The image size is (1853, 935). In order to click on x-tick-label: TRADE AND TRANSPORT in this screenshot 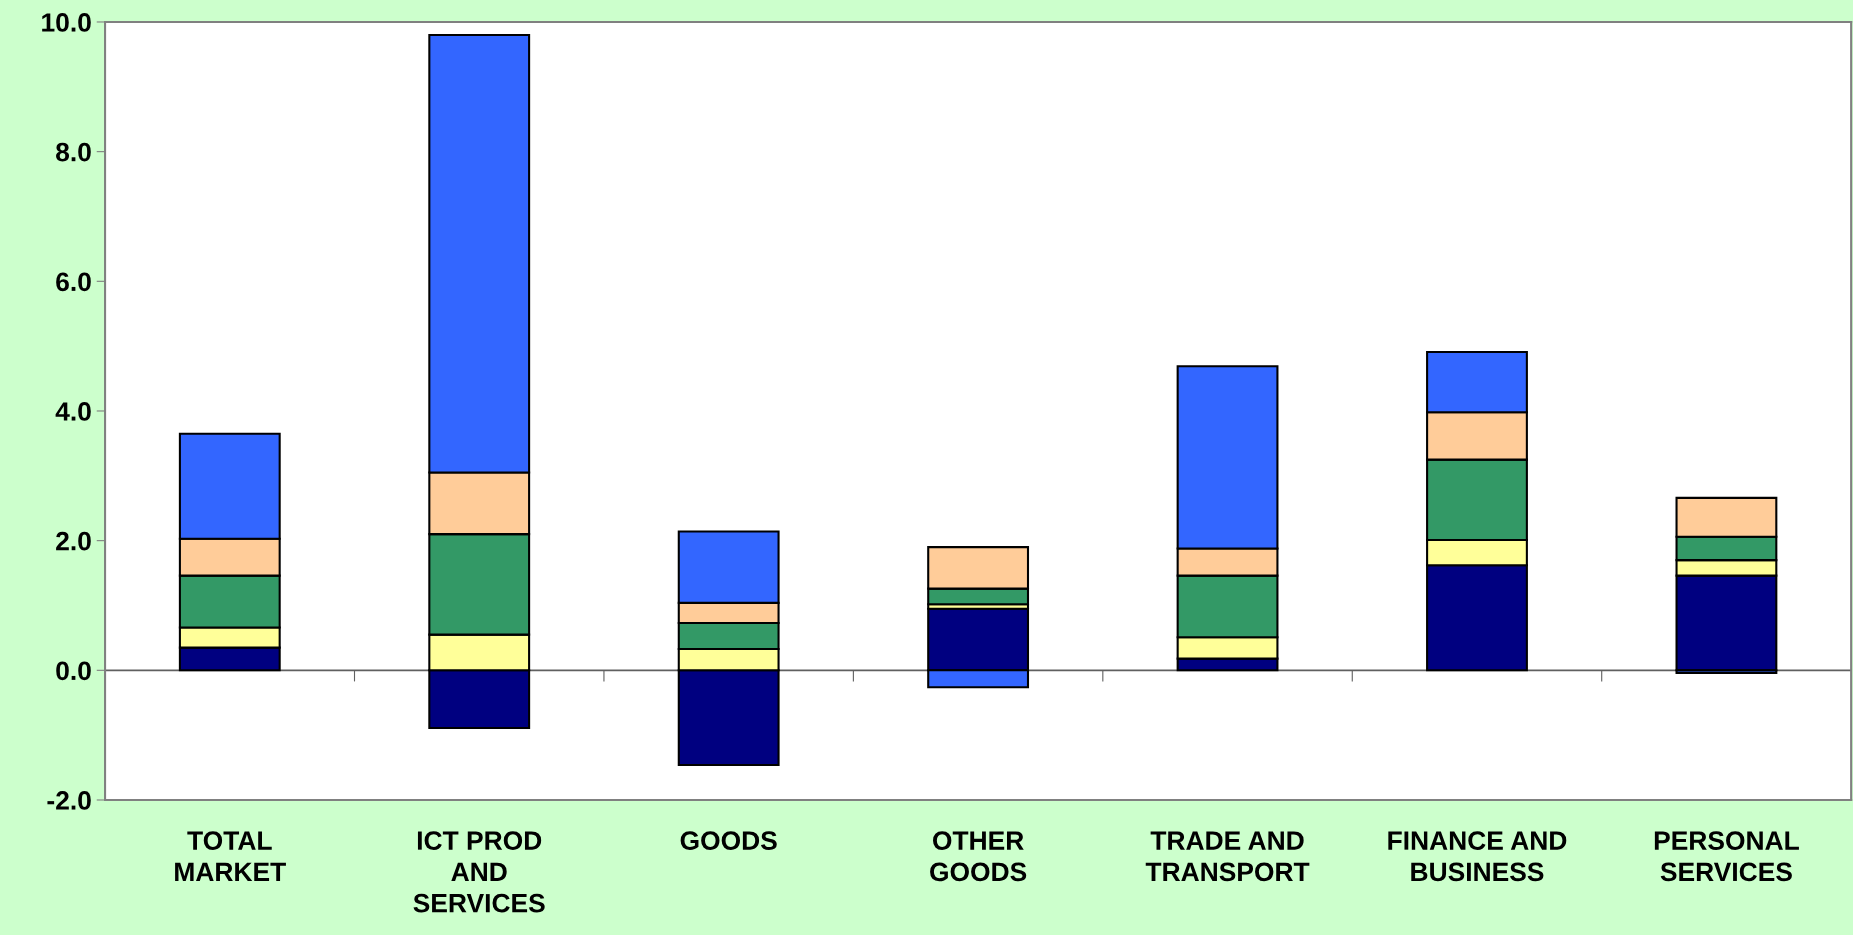, I will do `click(1227, 856)`.